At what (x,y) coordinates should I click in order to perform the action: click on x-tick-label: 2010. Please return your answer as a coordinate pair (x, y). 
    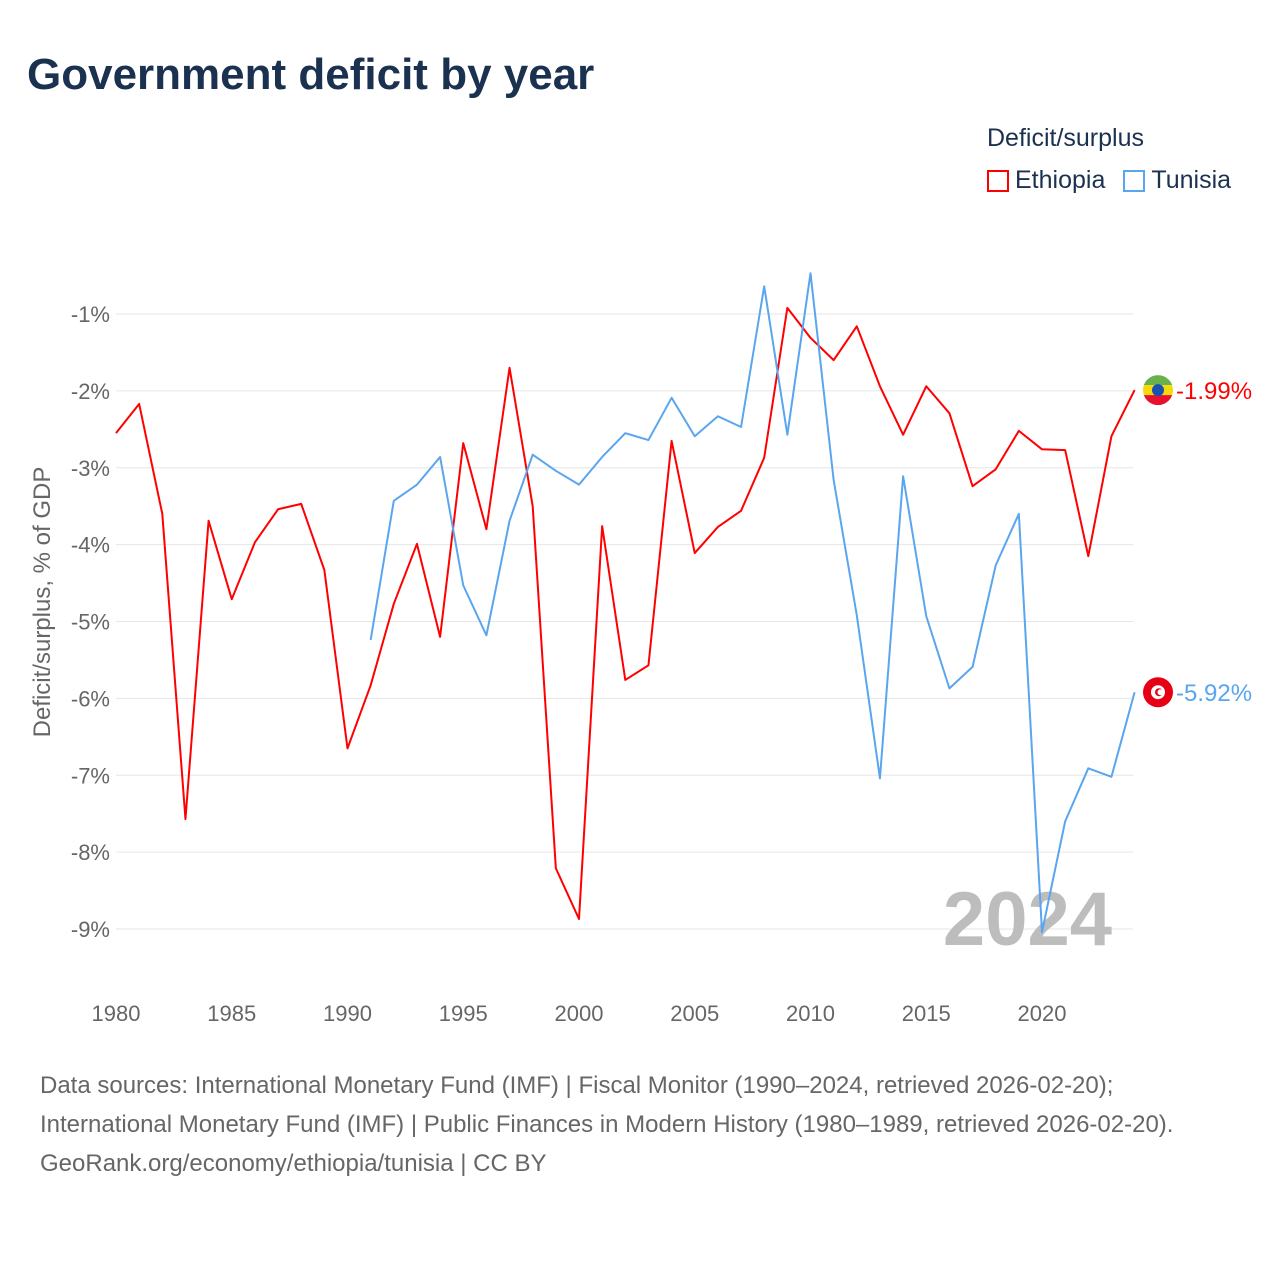
    Looking at the image, I should click on (810, 1013).